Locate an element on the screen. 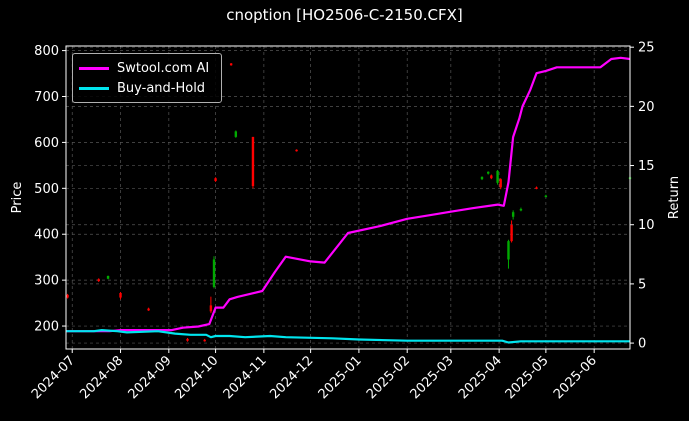 This screenshot has height=421, width=689. series-line-buy-and-hold is located at coordinates (348, 336).